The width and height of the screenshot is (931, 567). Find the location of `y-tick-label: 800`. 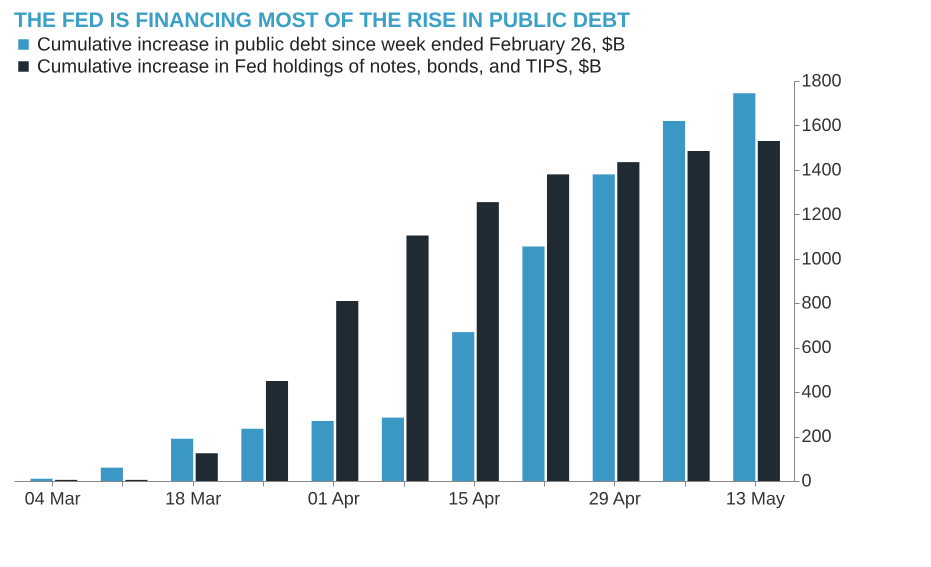

y-tick-label: 800 is located at coordinates (817, 302).